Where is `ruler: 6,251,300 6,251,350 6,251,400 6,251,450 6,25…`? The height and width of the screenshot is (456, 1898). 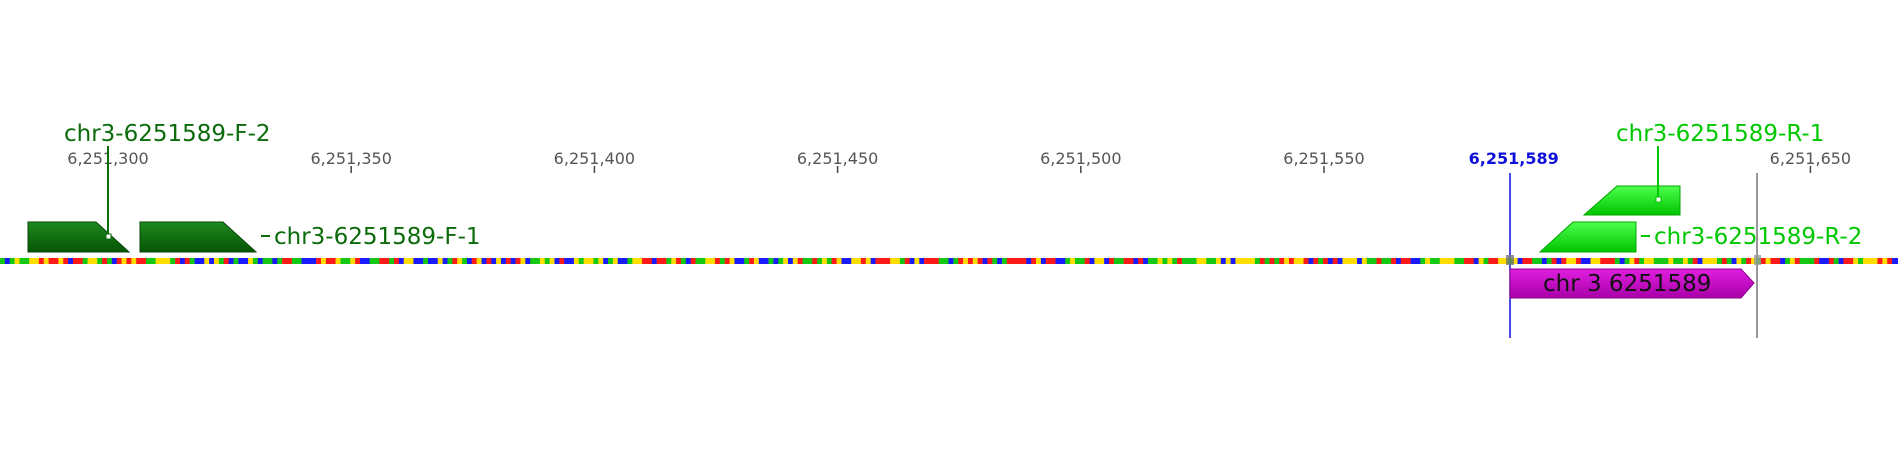 ruler: 6,251,300 6,251,350 6,251,400 6,251,450 6,25… is located at coordinates (959, 161).